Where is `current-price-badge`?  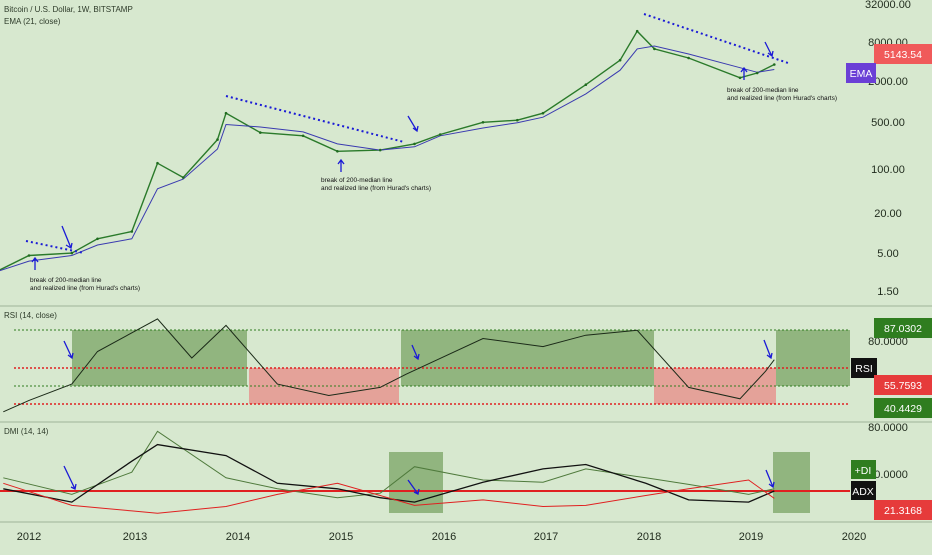
current-price-badge is located at coordinates (903, 54).